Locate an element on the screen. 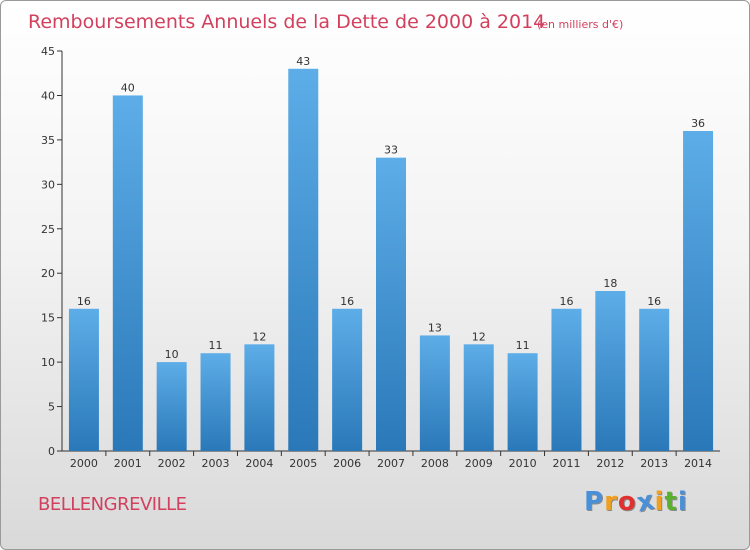  bar-2006 is located at coordinates (347, 379).